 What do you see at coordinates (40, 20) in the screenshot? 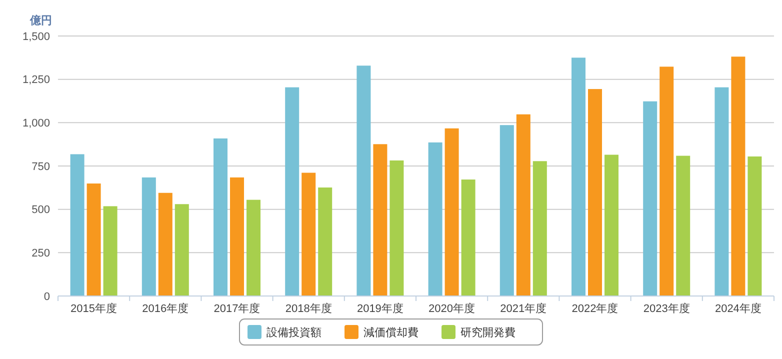
I see `y-axis-title: 億円` at bounding box center [40, 20].